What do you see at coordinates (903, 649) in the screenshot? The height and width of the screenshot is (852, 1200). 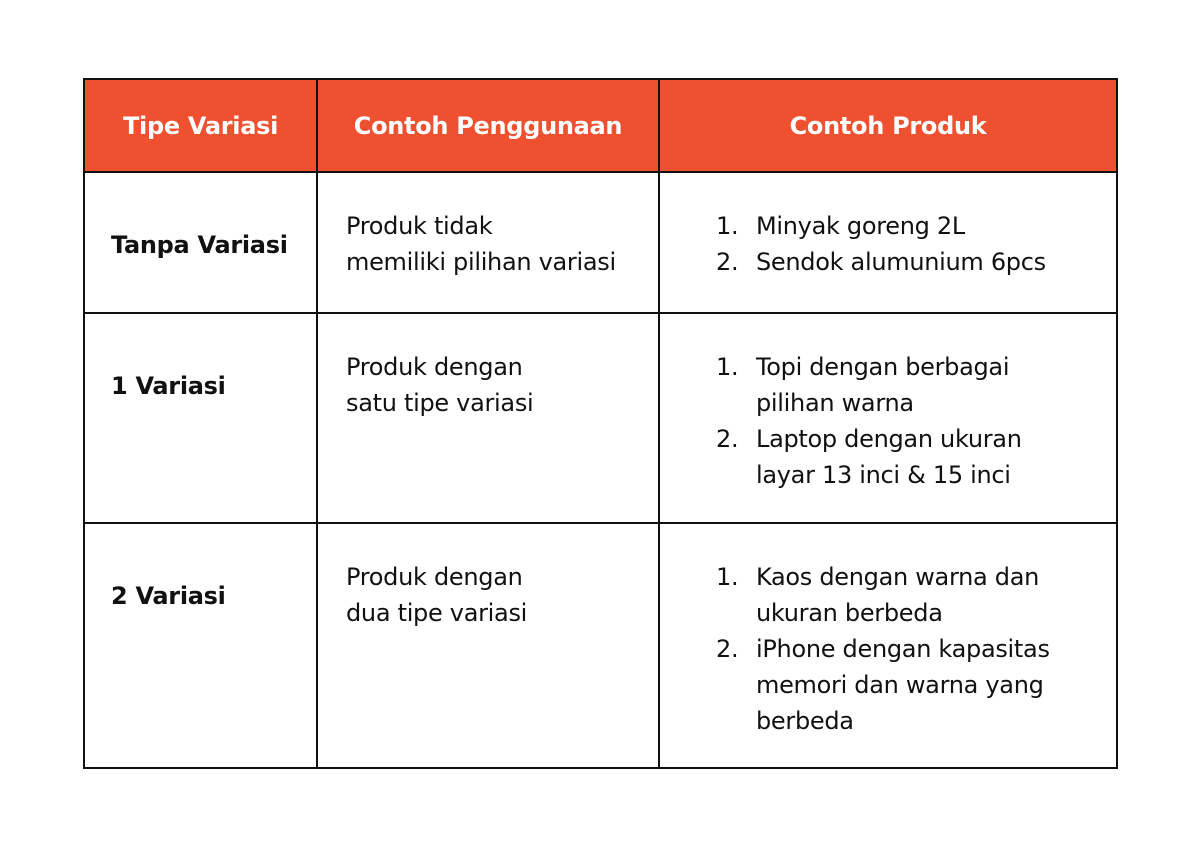 I see `produk-line: iPhone dengan kapasitas` at bounding box center [903, 649].